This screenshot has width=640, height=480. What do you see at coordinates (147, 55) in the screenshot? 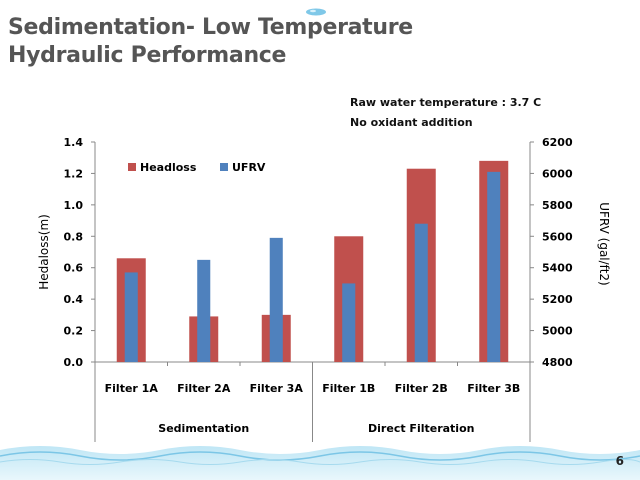
I see `slide-title-line-2: Hydraulic Performance` at bounding box center [147, 55].